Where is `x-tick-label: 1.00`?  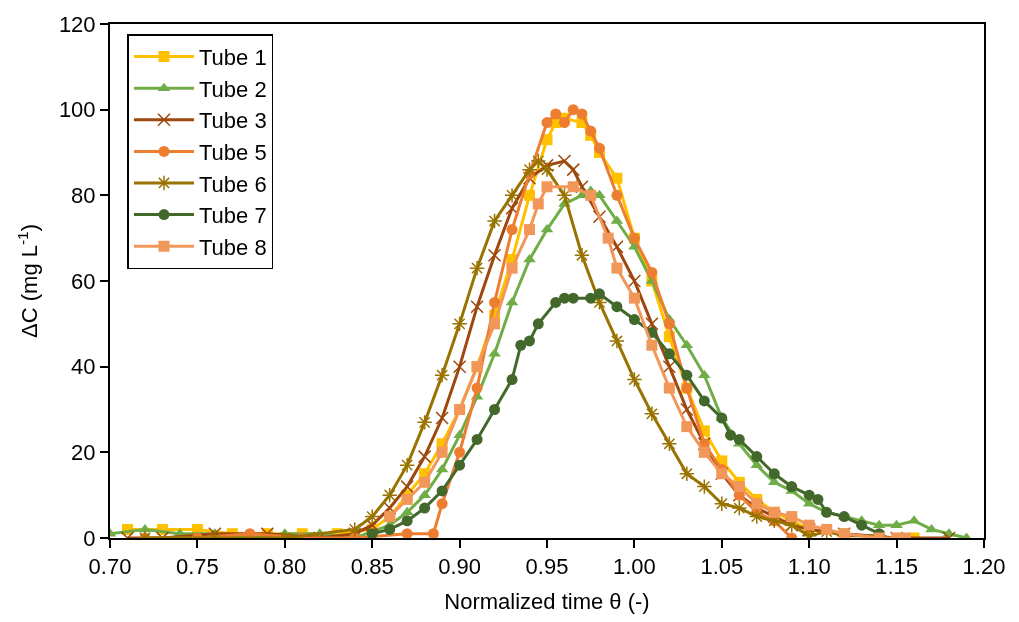
x-tick-label: 1.00 is located at coordinates (634, 567).